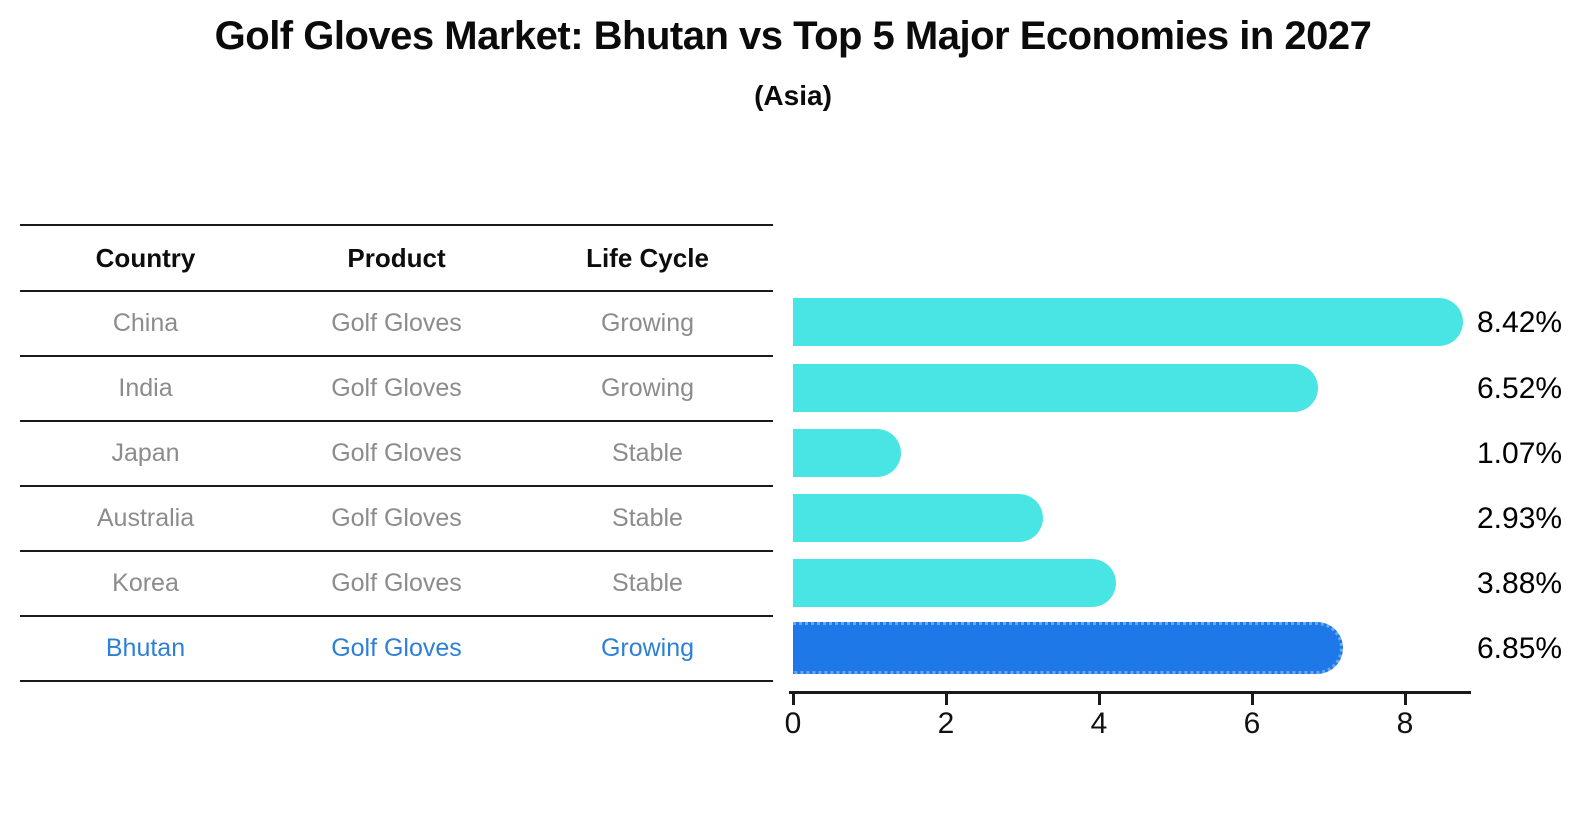 The image size is (1586, 823). What do you see at coordinates (1055, 388) in the screenshot?
I see `bar-india` at bounding box center [1055, 388].